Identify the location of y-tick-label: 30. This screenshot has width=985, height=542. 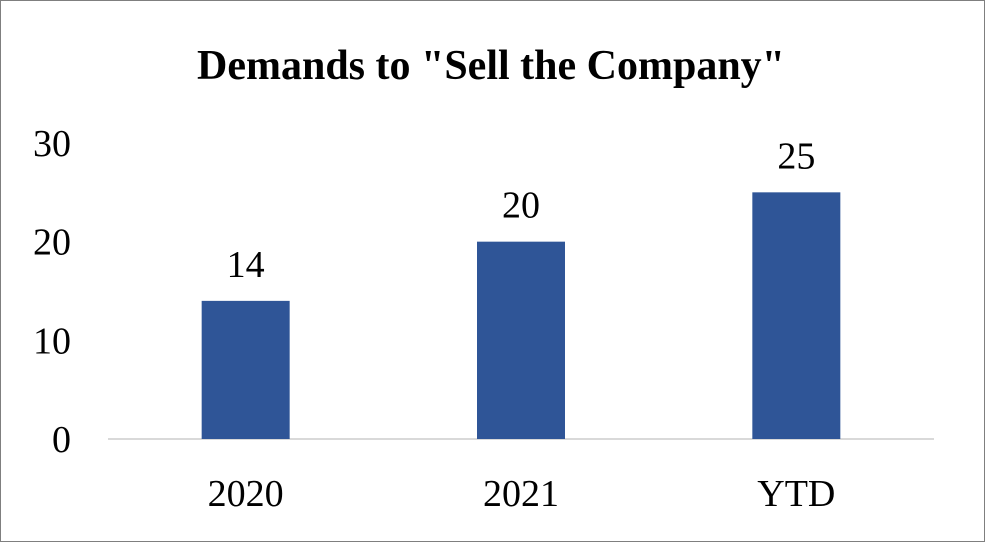
(52, 144).